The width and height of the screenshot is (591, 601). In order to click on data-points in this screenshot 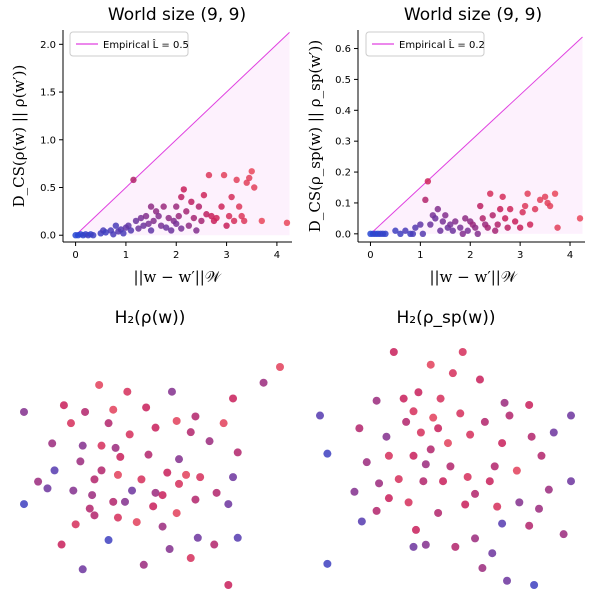, I will do `click(475, 208)`.